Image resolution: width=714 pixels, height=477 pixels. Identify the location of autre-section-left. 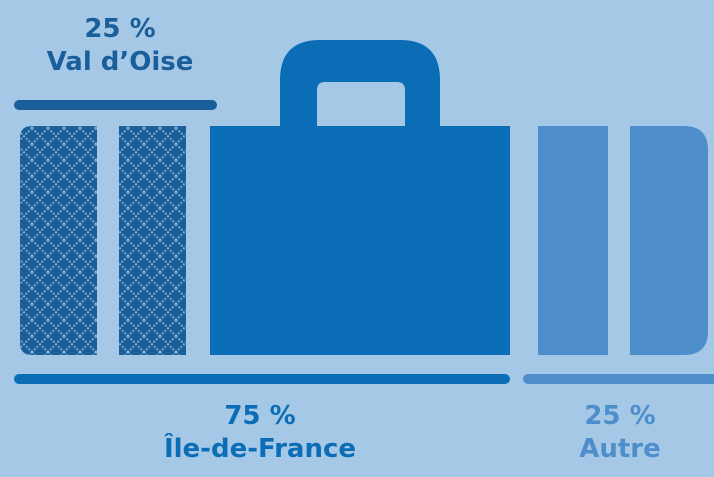
(573, 240).